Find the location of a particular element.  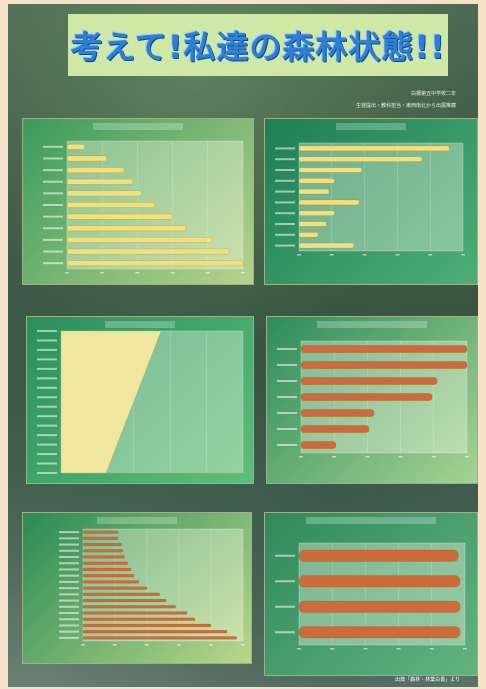

author-line-2: 生徒提出・教科担当・東西南北から出展推薦 is located at coordinates (405, 106).